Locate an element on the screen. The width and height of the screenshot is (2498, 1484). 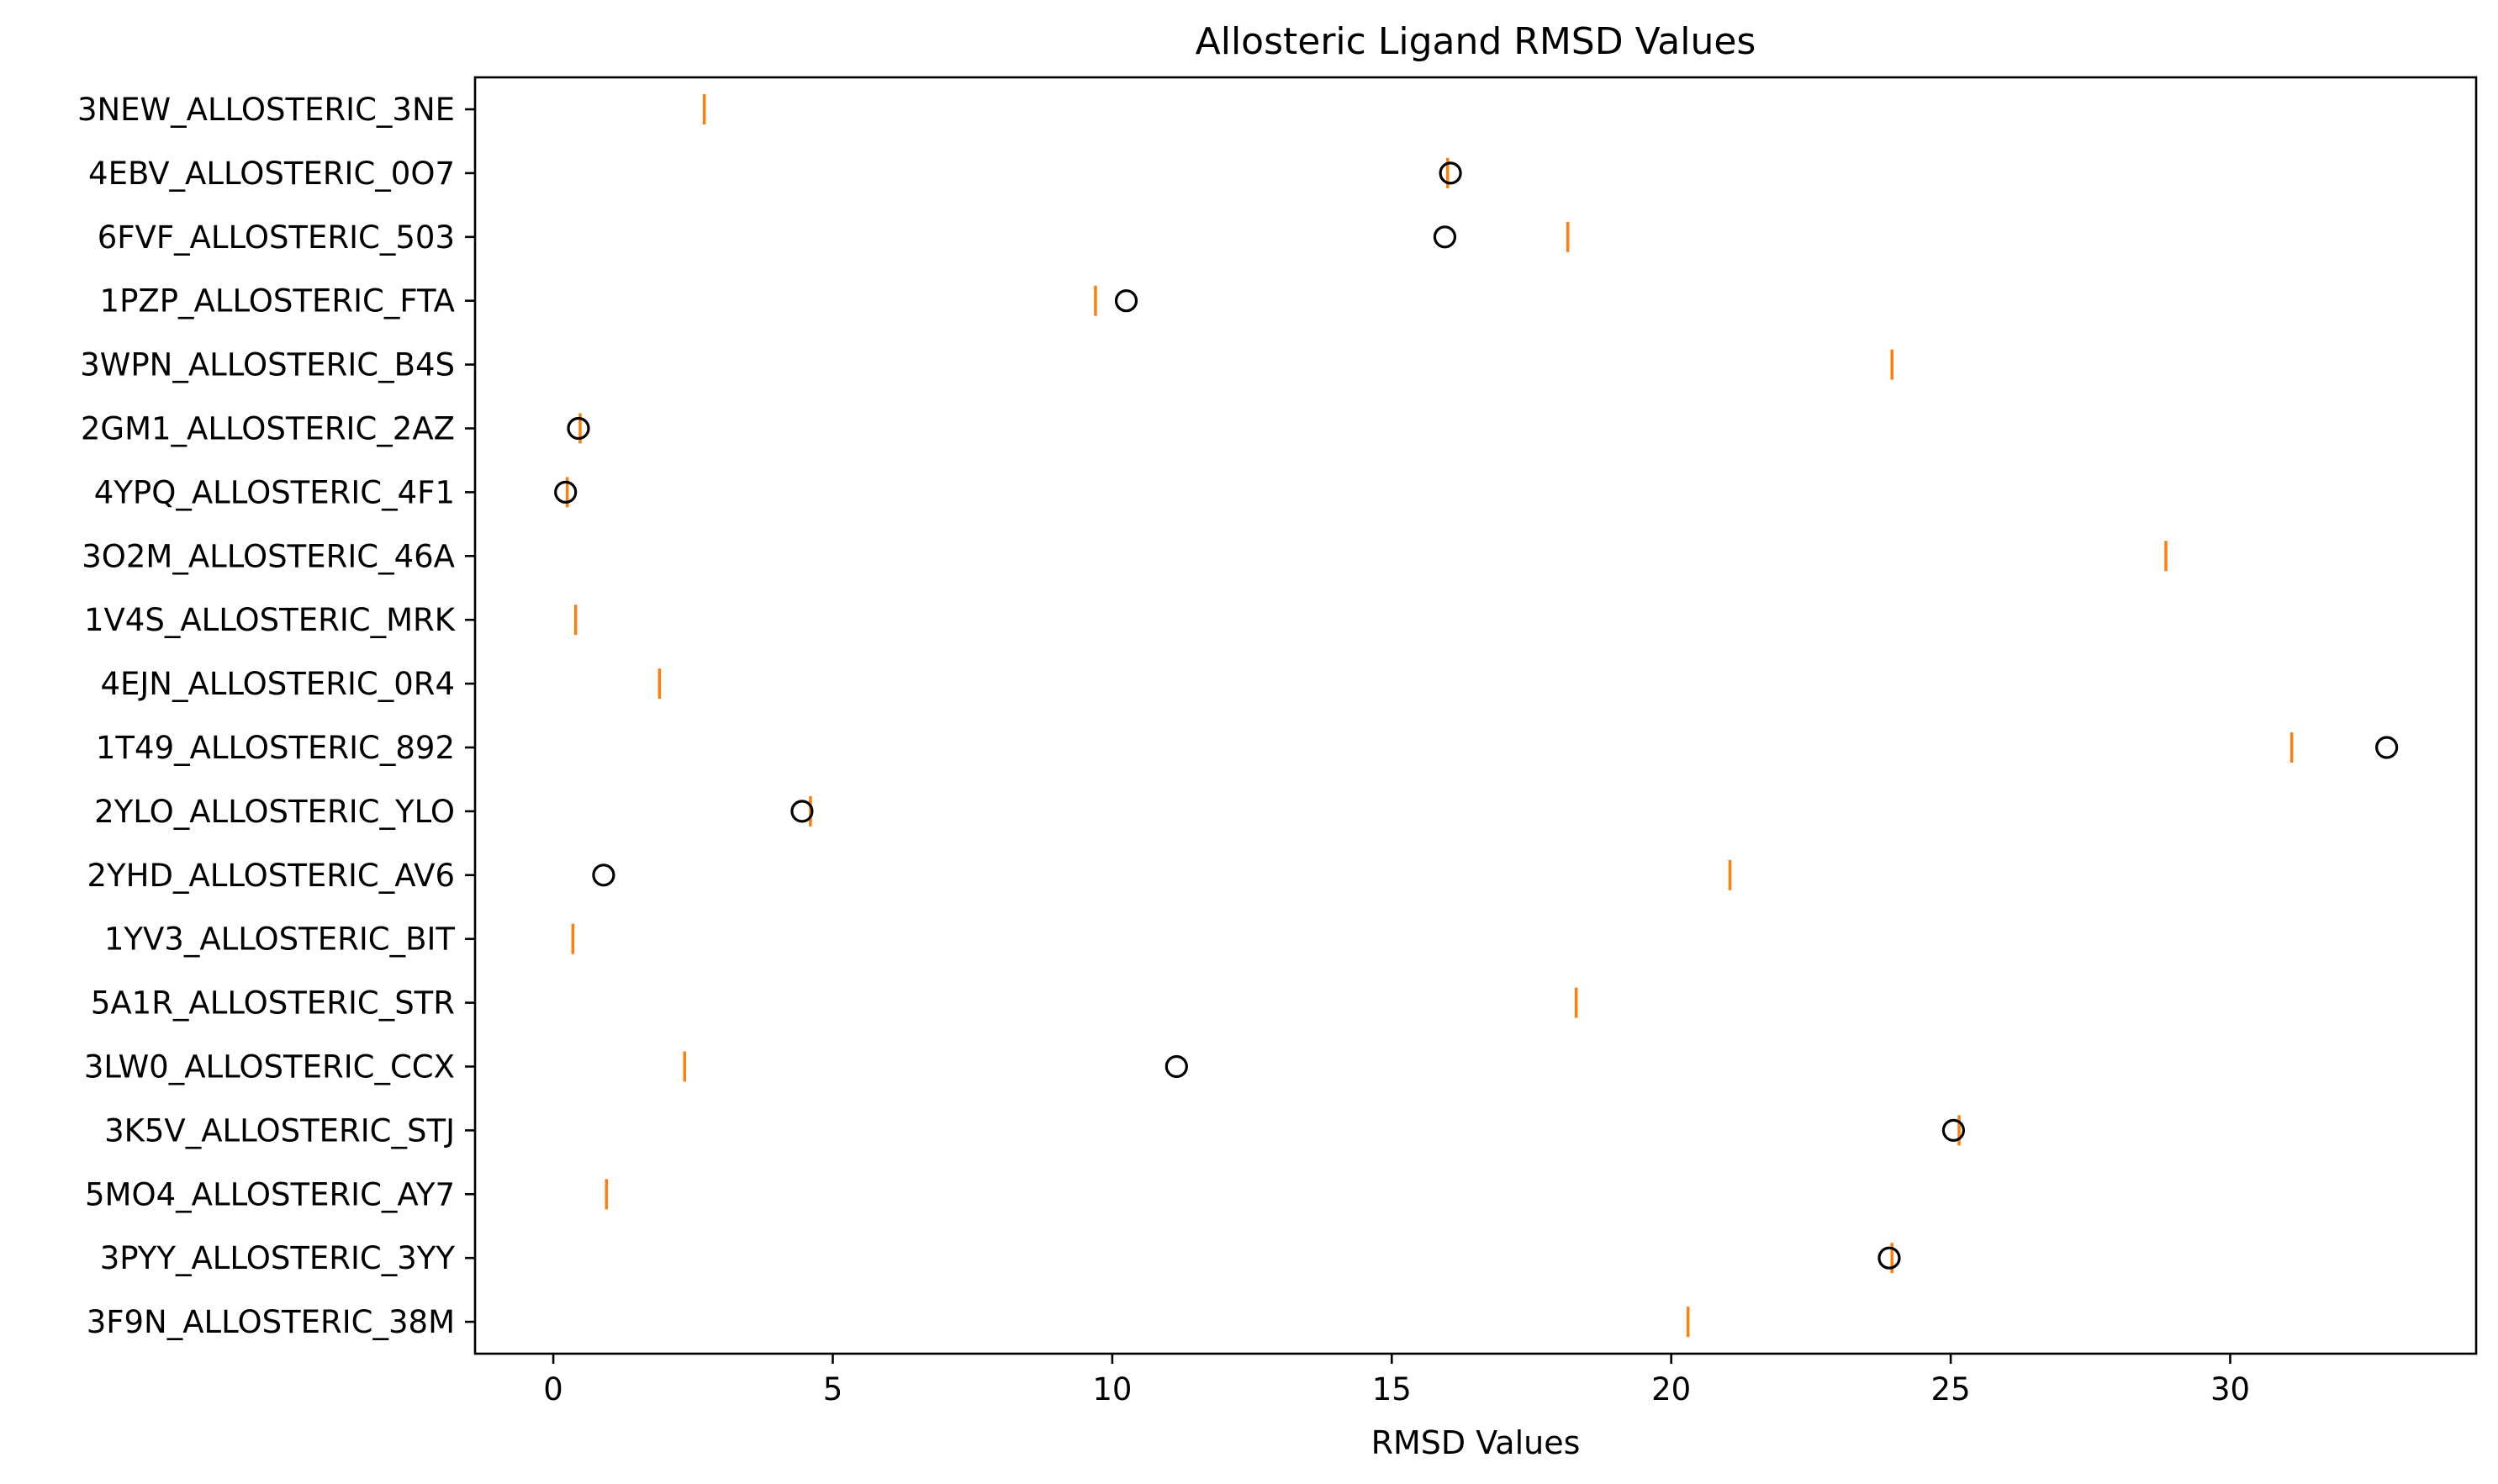
y-tick-label: 3K5V_ALLOSTERIC_STJ is located at coordinates (279, 1130).